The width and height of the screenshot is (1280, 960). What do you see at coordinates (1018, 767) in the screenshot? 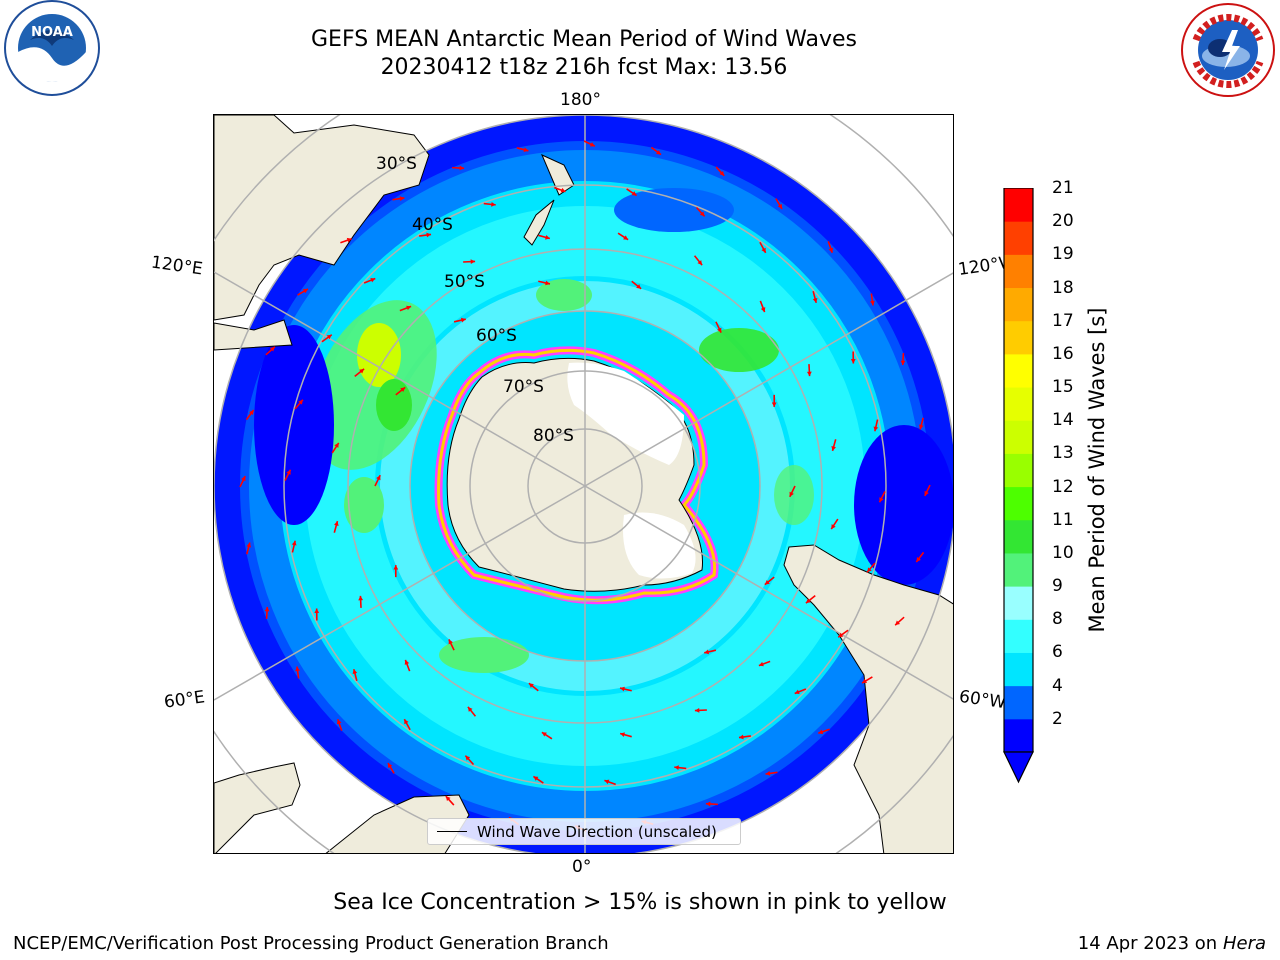
I see `colorbar-extend-arrow` at bounding box center [1018, 767].